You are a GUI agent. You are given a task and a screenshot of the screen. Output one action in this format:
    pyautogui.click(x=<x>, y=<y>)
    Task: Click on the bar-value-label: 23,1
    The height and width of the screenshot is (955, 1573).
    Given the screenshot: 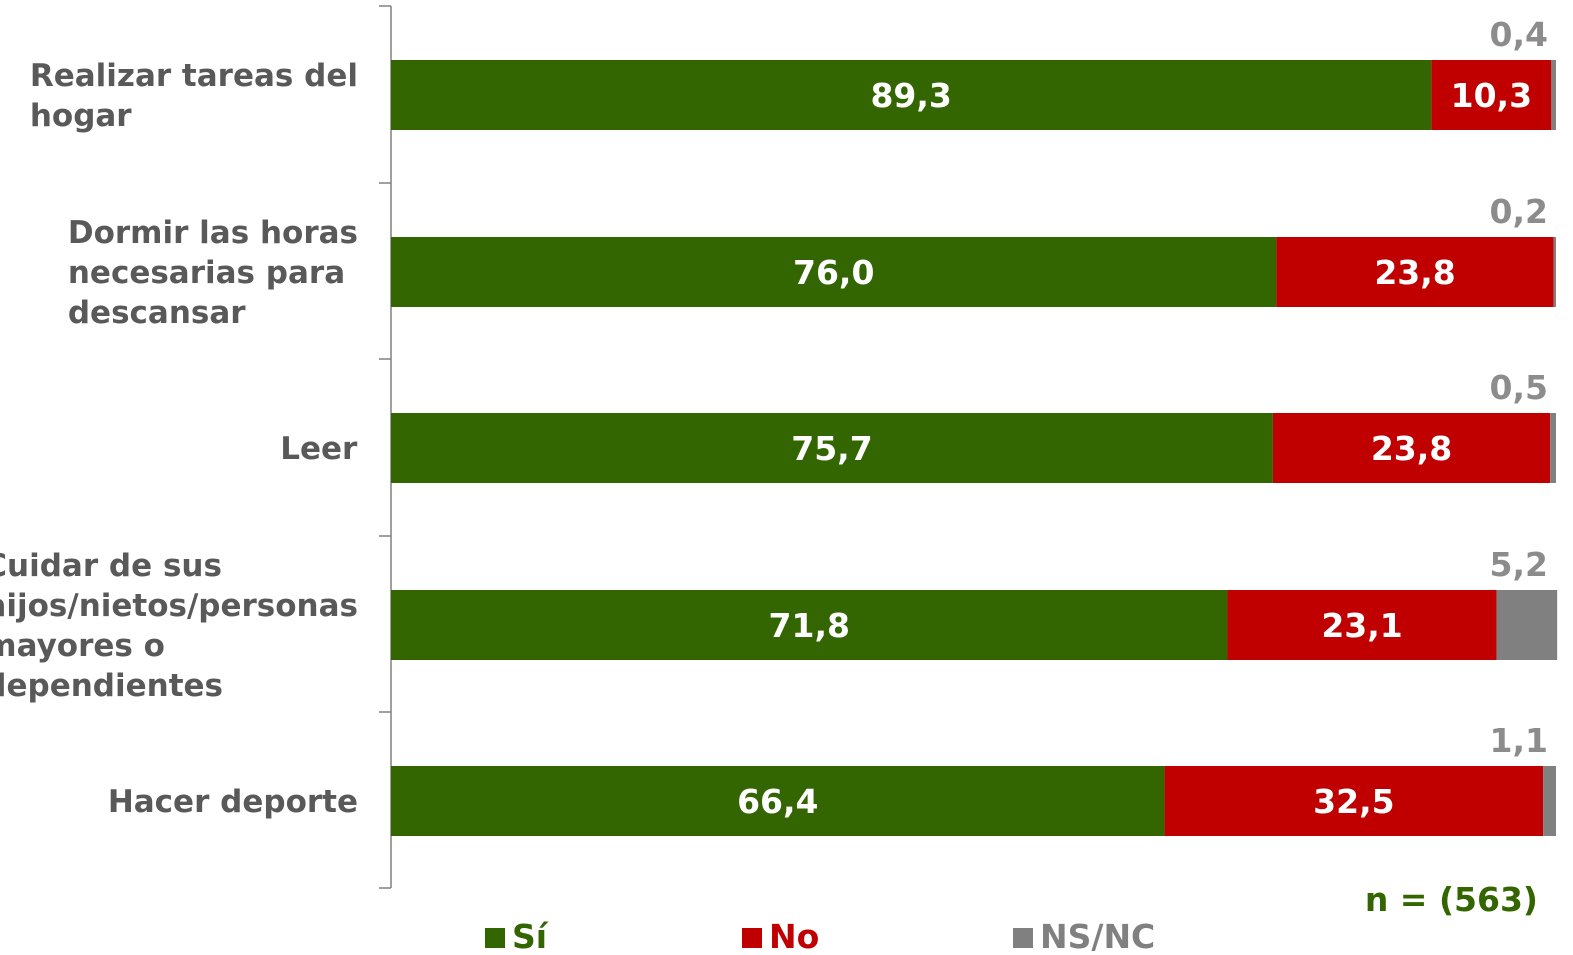 What is the action you would take?
    pyautogui.click(x=1361, y=625)
    